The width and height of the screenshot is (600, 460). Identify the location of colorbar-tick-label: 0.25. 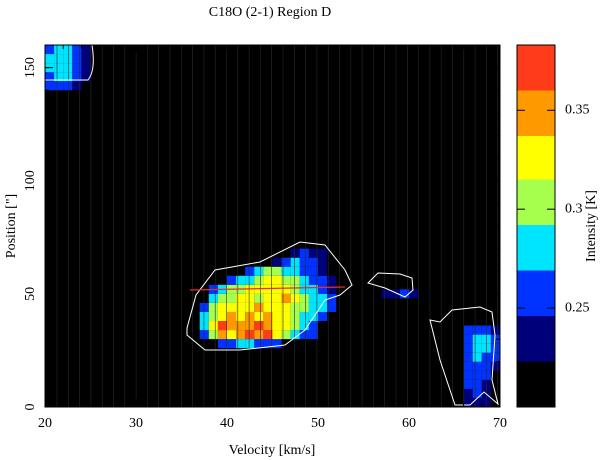
(577, 307).